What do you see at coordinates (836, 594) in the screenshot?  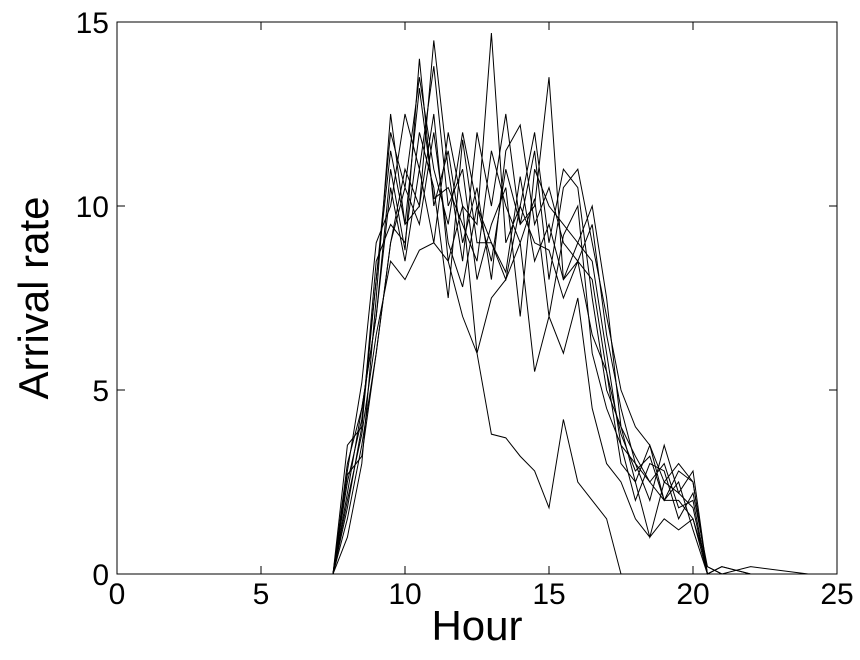 I see `x-tick-label: 25` at bounding box center [836, 594].